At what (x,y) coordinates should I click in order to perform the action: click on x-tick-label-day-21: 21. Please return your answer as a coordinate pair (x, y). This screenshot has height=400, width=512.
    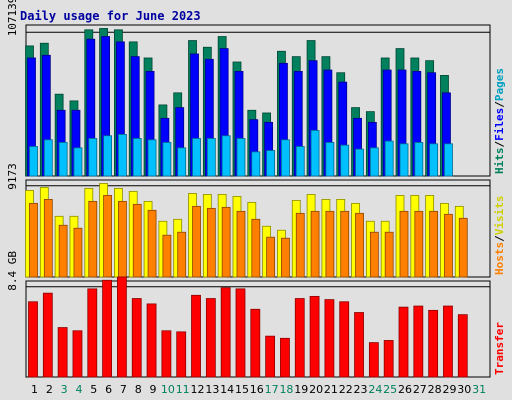
    Looking at the image, I should click on (331, 389).